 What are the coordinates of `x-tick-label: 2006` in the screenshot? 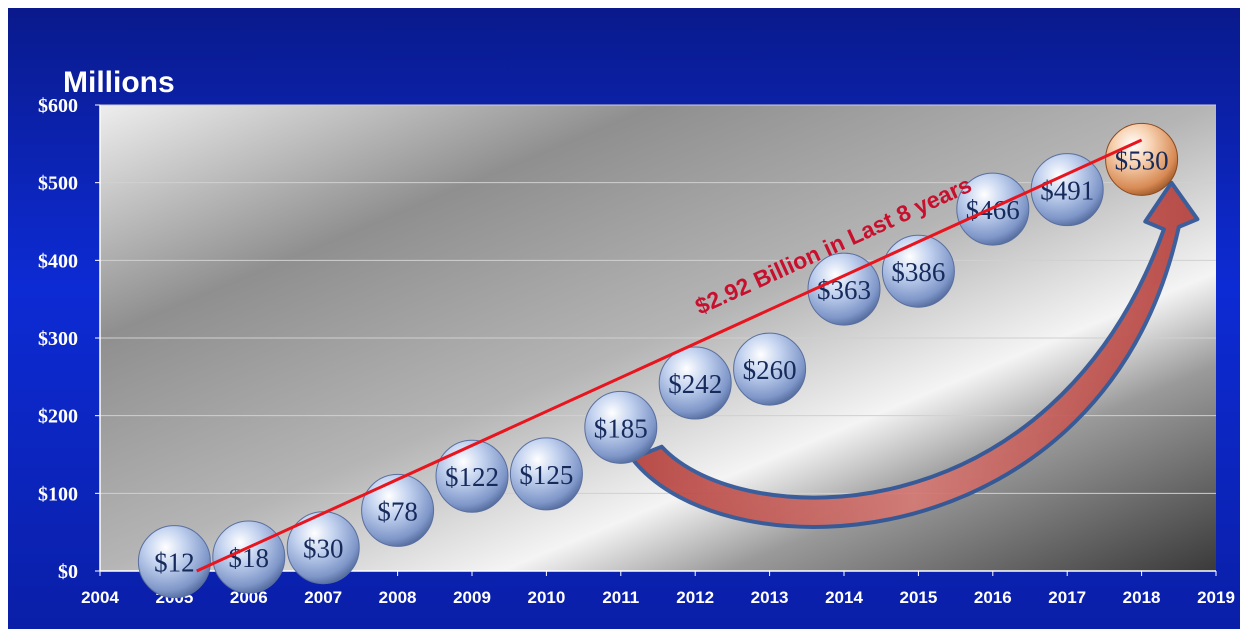 It's located at (249, 597).